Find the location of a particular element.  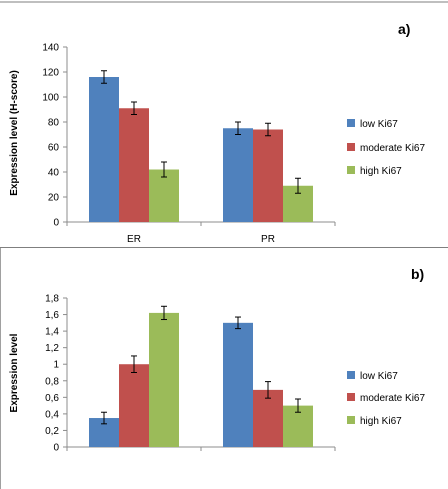

chart-a-y-tick-label: 80 is located at coordinates (54, 123).